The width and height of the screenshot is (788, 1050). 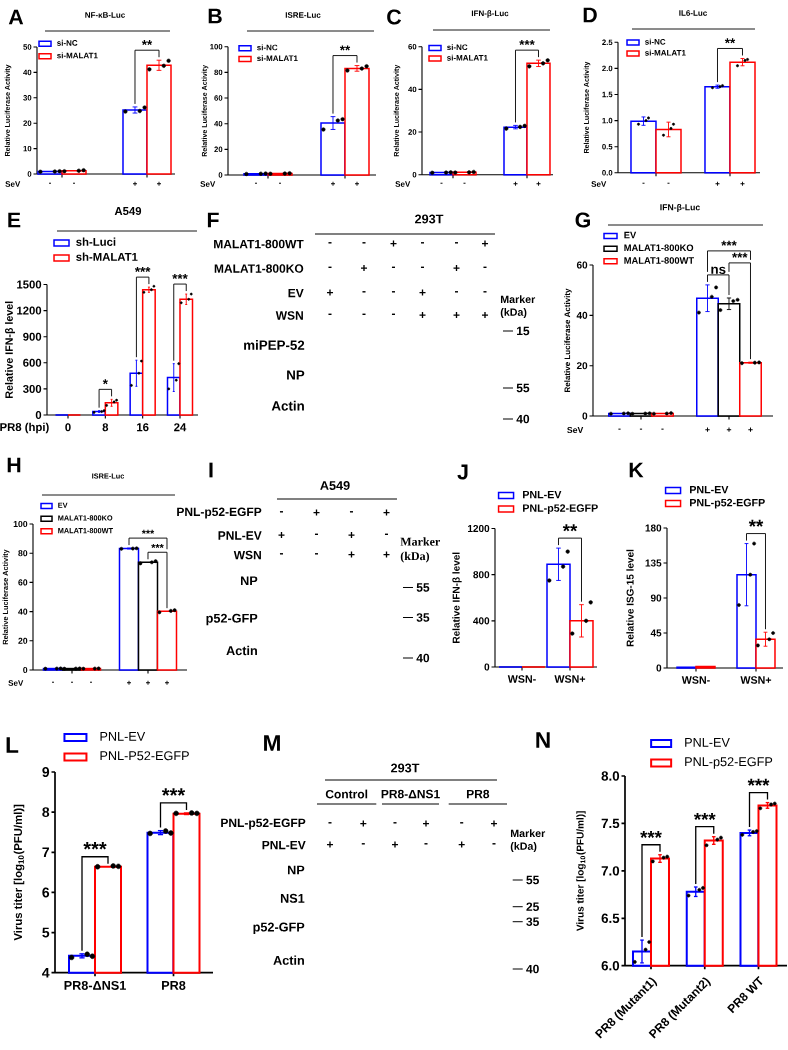 I want to click on y-tick-label: 9, so click(x=46, y=772).